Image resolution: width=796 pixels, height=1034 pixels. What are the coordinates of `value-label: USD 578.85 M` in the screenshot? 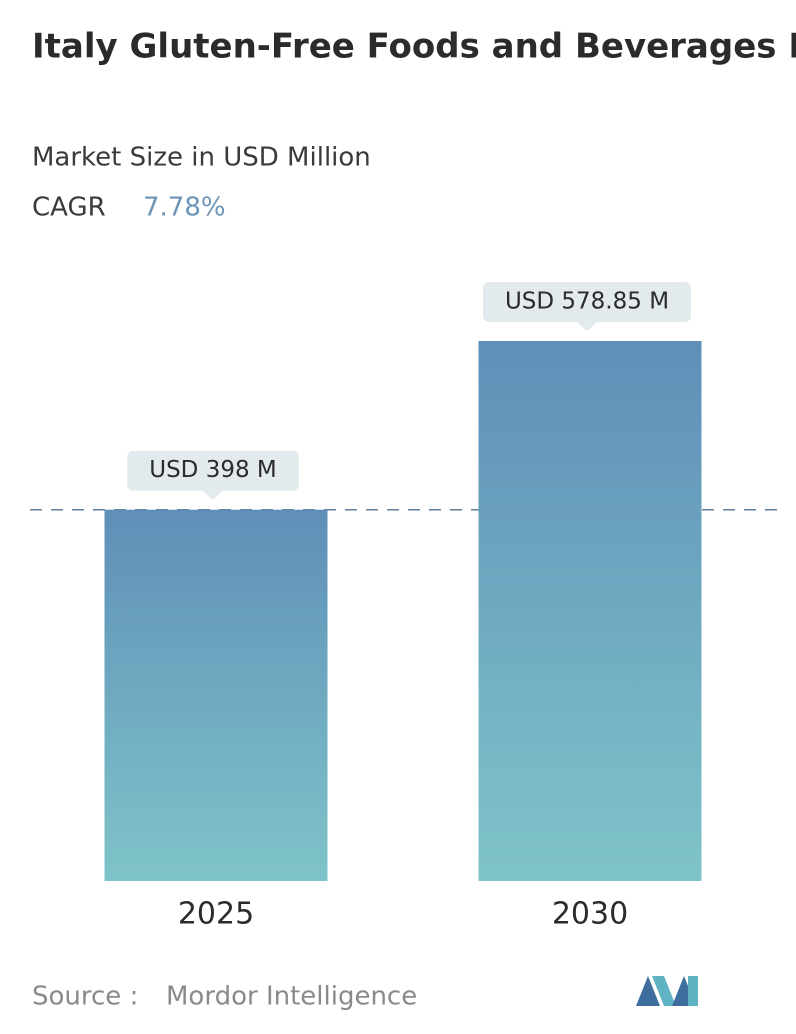 It's located at (587, 302).